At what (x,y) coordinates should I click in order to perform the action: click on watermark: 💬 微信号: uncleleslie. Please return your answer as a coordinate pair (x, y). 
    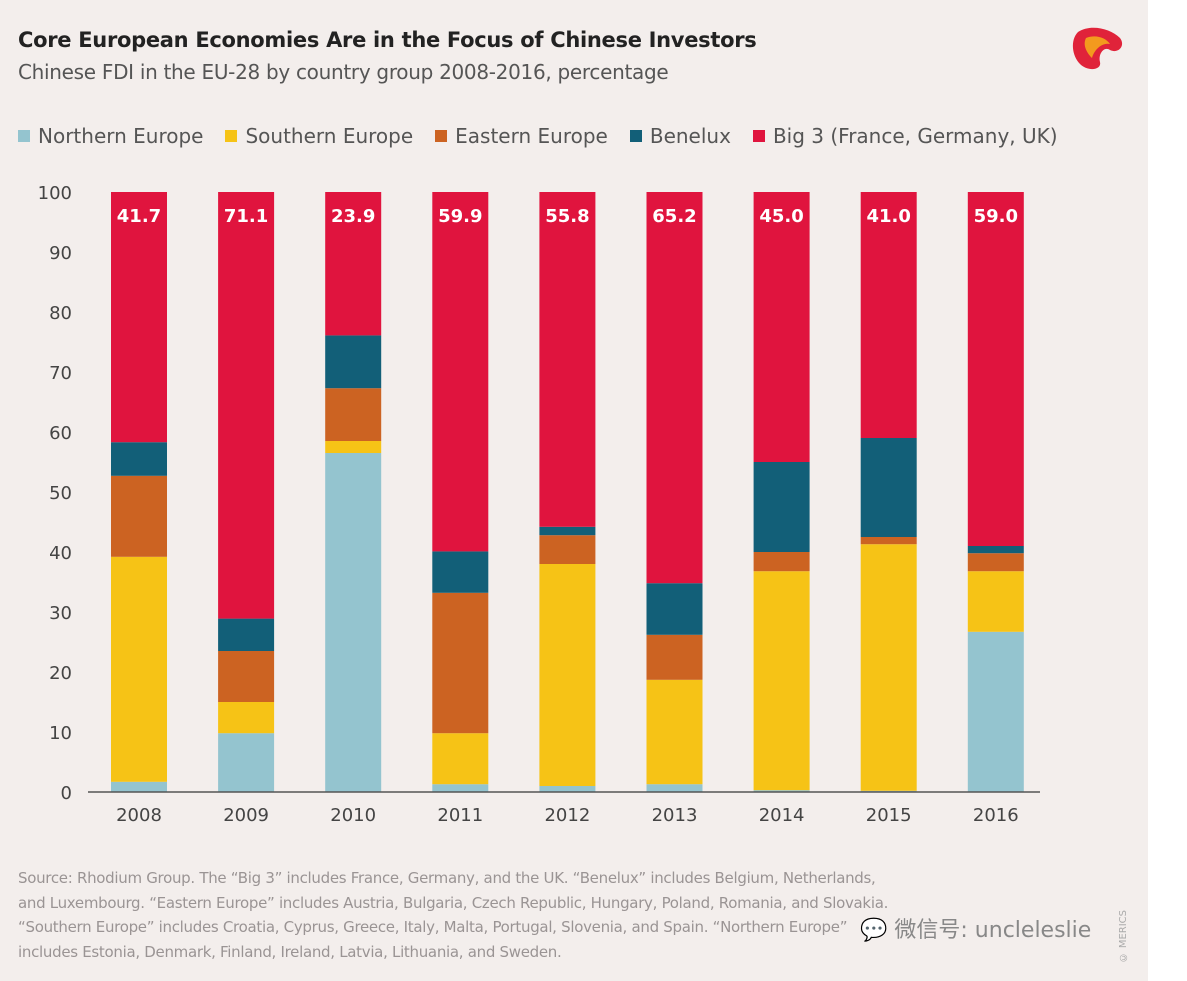
    Looking at the image, I should click on (975, 928).